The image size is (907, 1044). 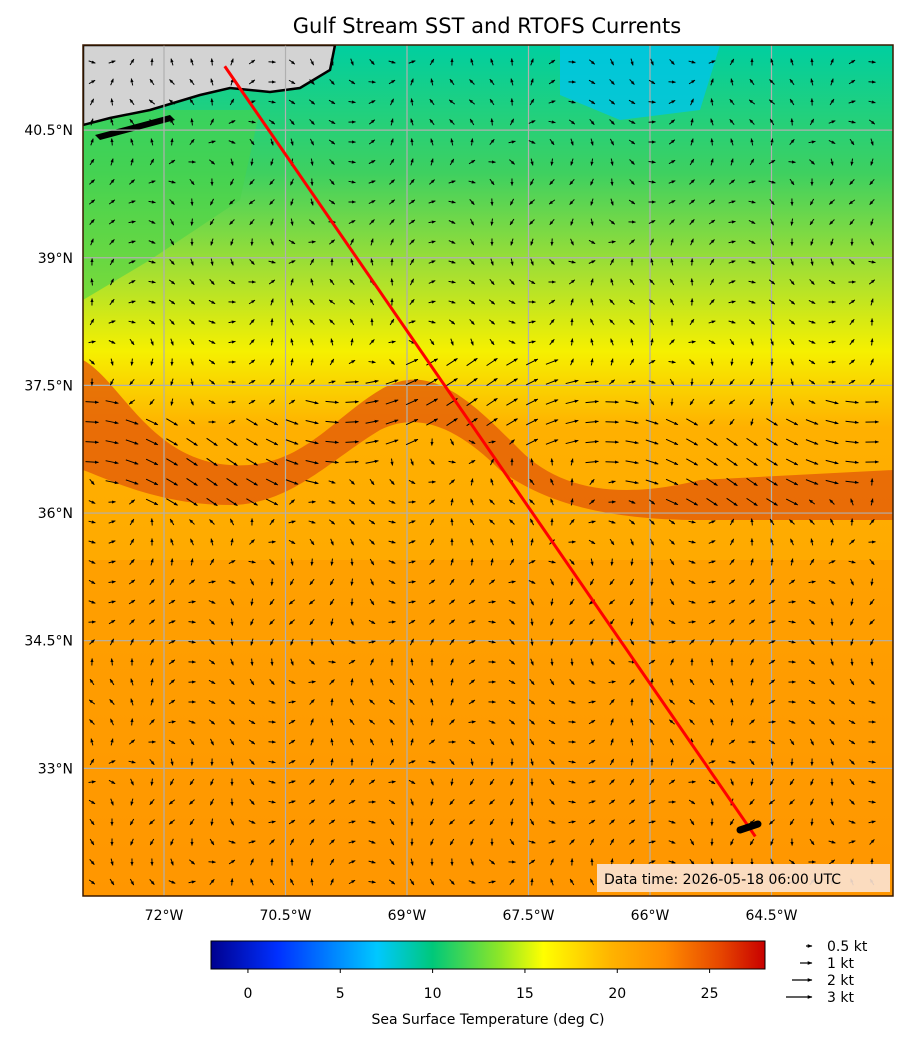 I want to click on colorbar-tick-label: 5, so click(x=340, y=994).